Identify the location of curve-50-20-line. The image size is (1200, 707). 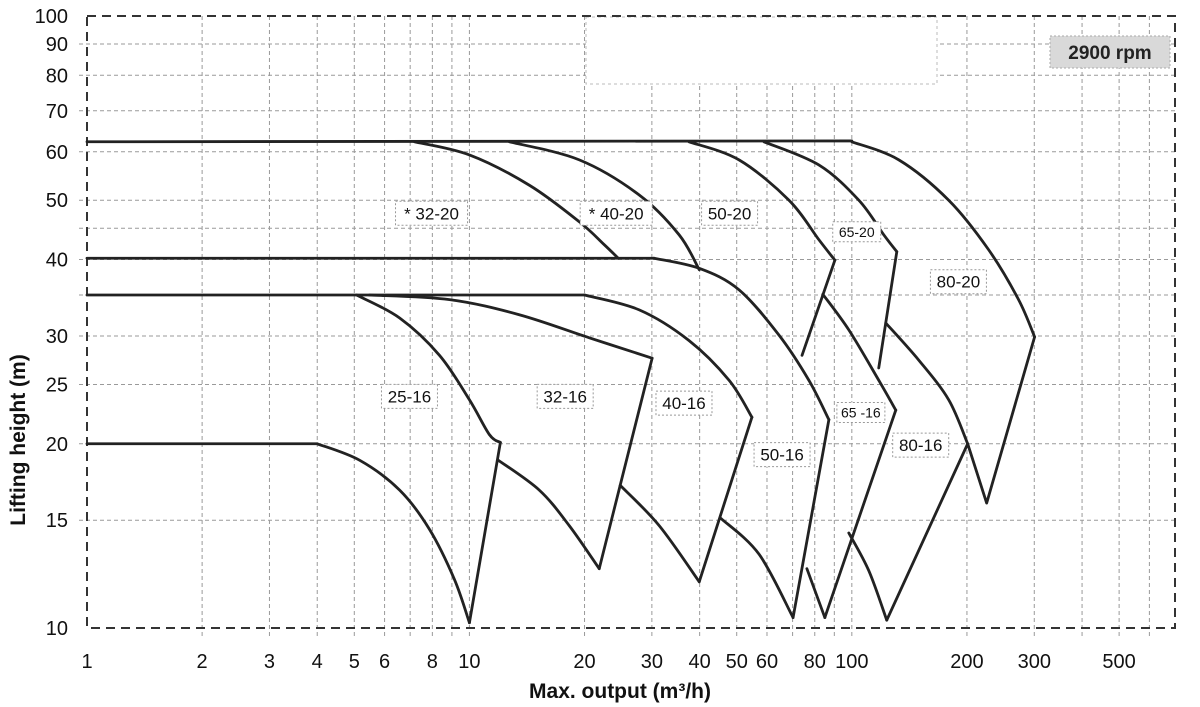
(818, 307).